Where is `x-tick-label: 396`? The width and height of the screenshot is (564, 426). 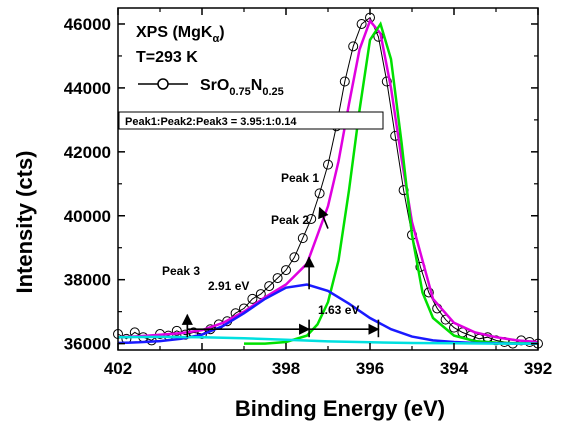
x-tick-label: 396 is located at coordinates (370, 368).